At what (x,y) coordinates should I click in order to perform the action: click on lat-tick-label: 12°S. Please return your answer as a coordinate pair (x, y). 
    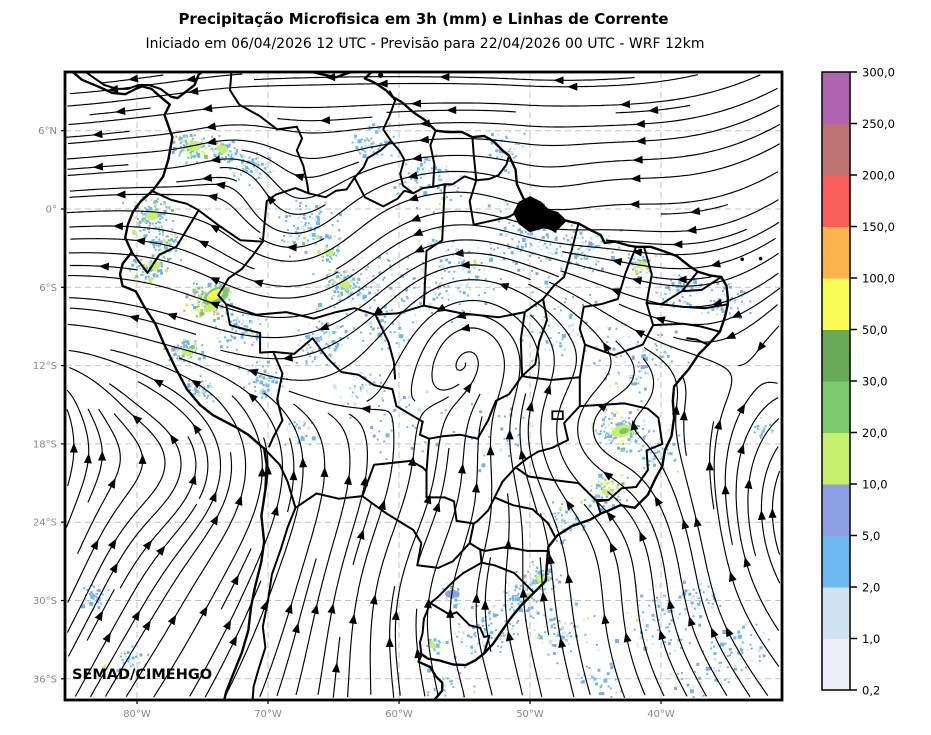
    Looking at the image, I should click on (45, 366).